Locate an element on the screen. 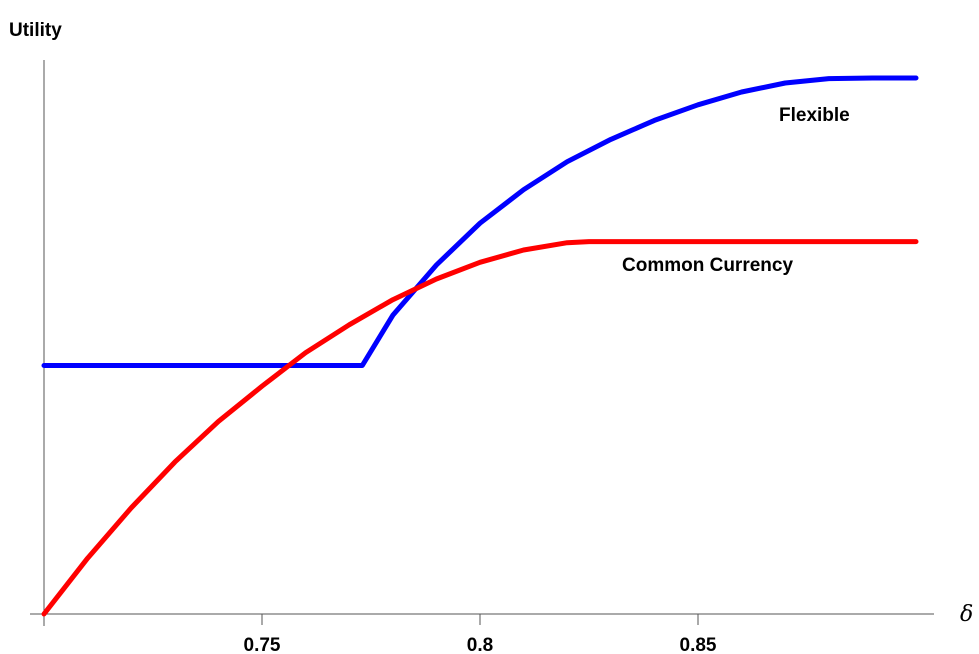 The width and height of the screenshot is (979, 654). y-axis-label: Utility is located at coordinates (35, 30).